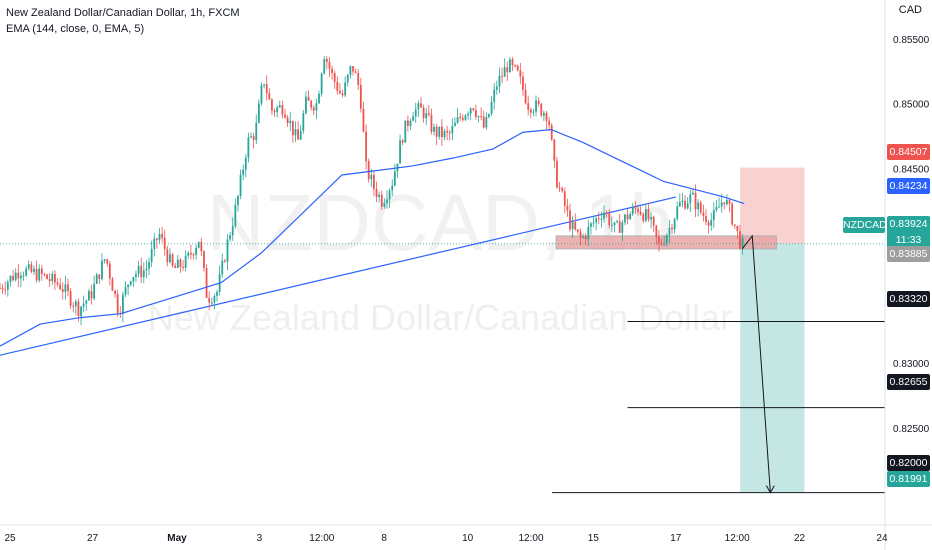  I want to click on price-tick-label: 0.85000, so click(911, 105).